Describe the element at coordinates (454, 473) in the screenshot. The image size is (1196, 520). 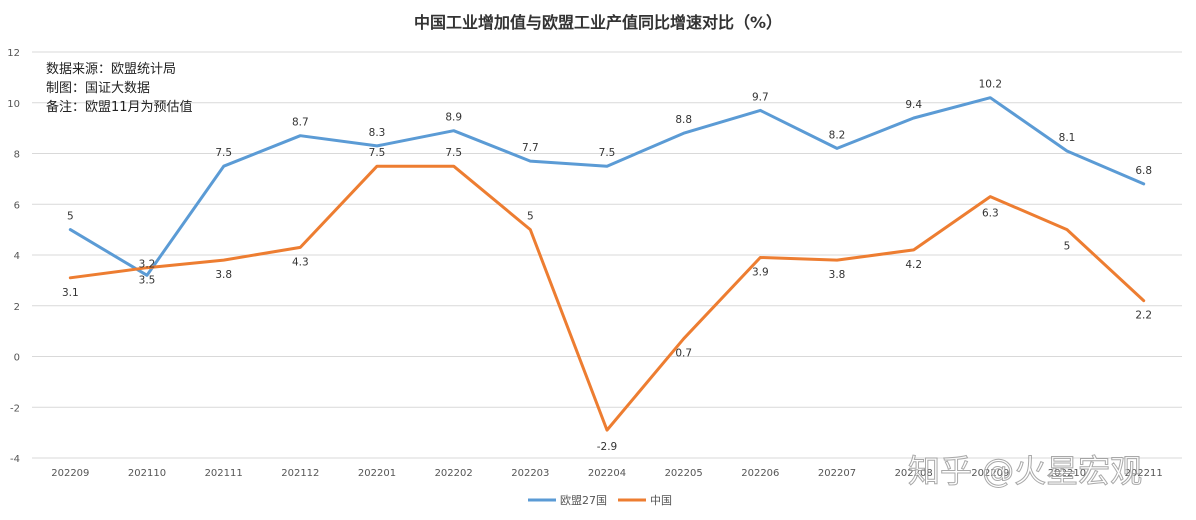
I see `x-tick-label: 202202` at that location.